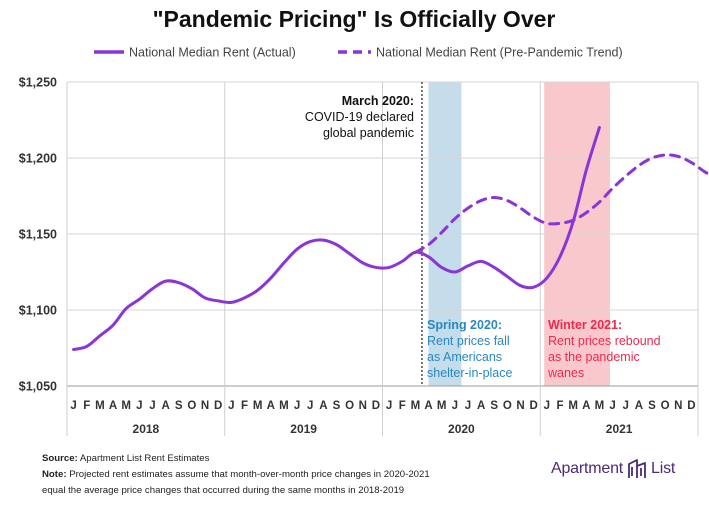 Image resolution: width=709 pixels, height=510 pixels. I want to click on year-label: 2021, so click(619, 429).